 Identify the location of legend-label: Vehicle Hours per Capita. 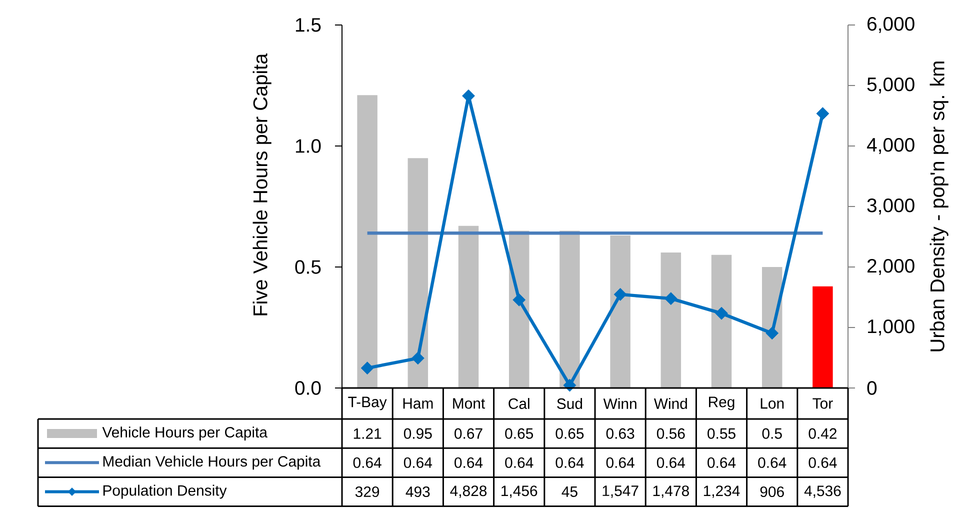
(185, 433).